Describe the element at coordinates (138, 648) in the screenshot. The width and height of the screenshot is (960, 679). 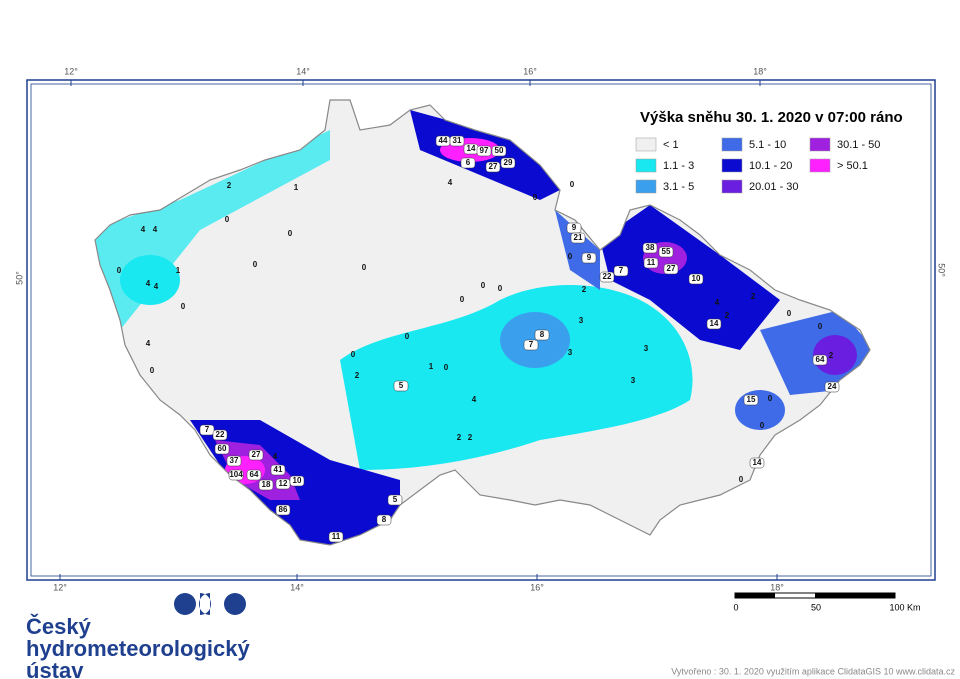
I see `logo-text: hydrometeorologický` at that location.